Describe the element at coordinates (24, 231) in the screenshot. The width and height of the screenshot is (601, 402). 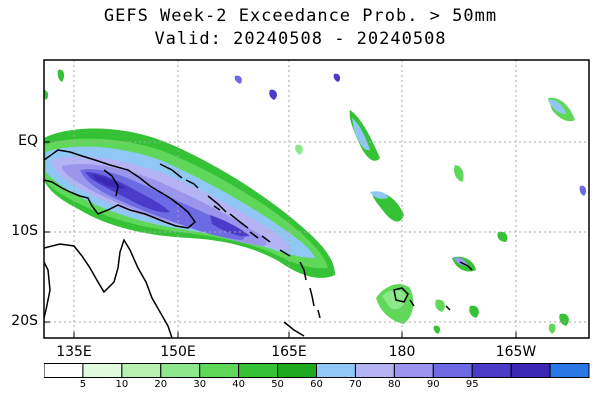
I see `y-tick-label: 10S` at that location.